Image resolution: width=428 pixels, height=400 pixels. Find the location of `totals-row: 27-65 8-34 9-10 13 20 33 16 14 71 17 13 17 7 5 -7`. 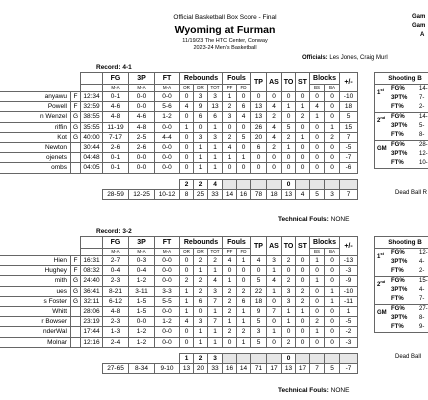

totals-row: 27-65 8-34 9-10 13 20 33 16 14 71 17 13 17 7 5 -7 is located at coordinates (179, 368).